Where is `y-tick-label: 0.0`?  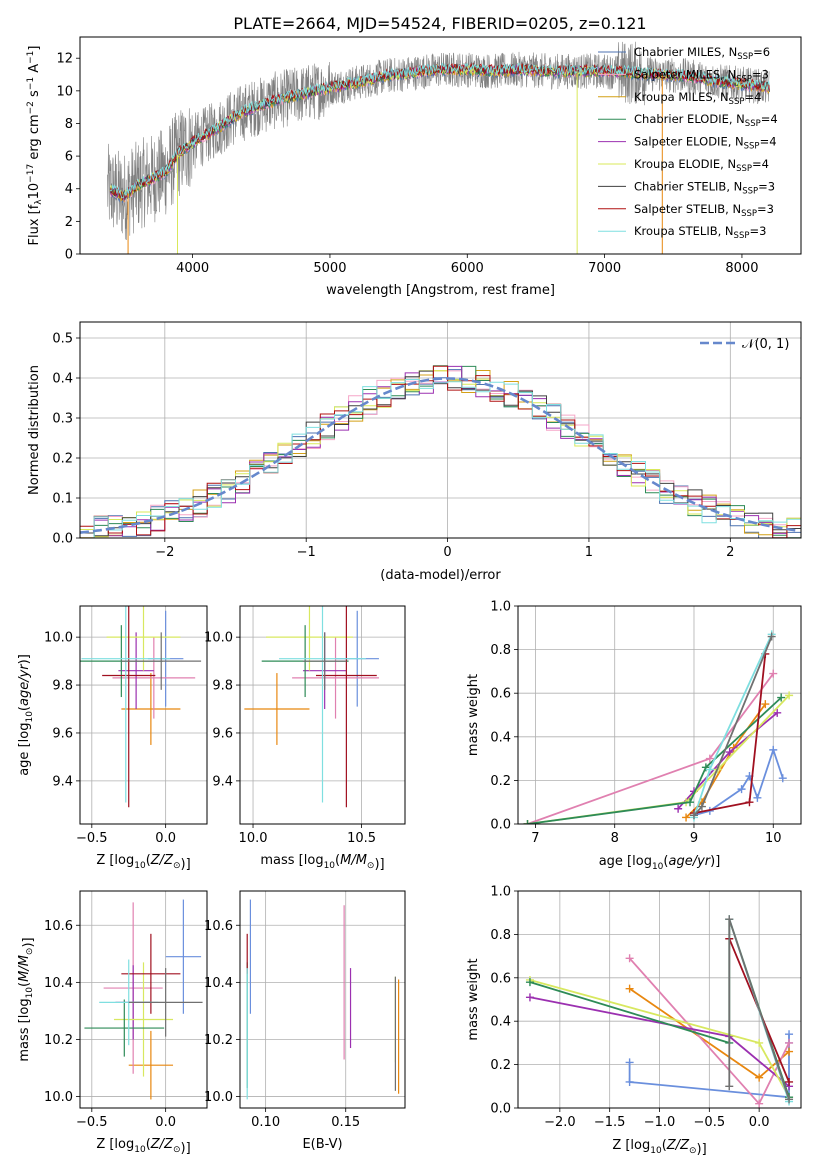
y-tick-label: 0.0 is located at coordinates (62, 539).